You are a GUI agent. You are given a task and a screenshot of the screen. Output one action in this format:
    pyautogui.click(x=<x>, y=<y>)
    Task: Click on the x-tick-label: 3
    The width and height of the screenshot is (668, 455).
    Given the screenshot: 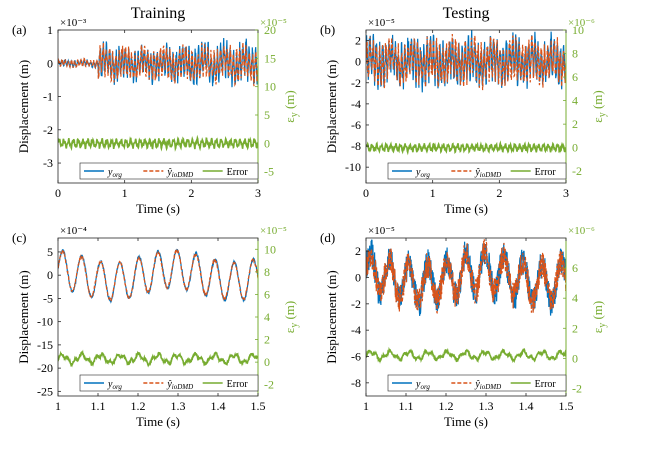 What is the action you would take?
    pyautogui.click(x=566, y=193)
    